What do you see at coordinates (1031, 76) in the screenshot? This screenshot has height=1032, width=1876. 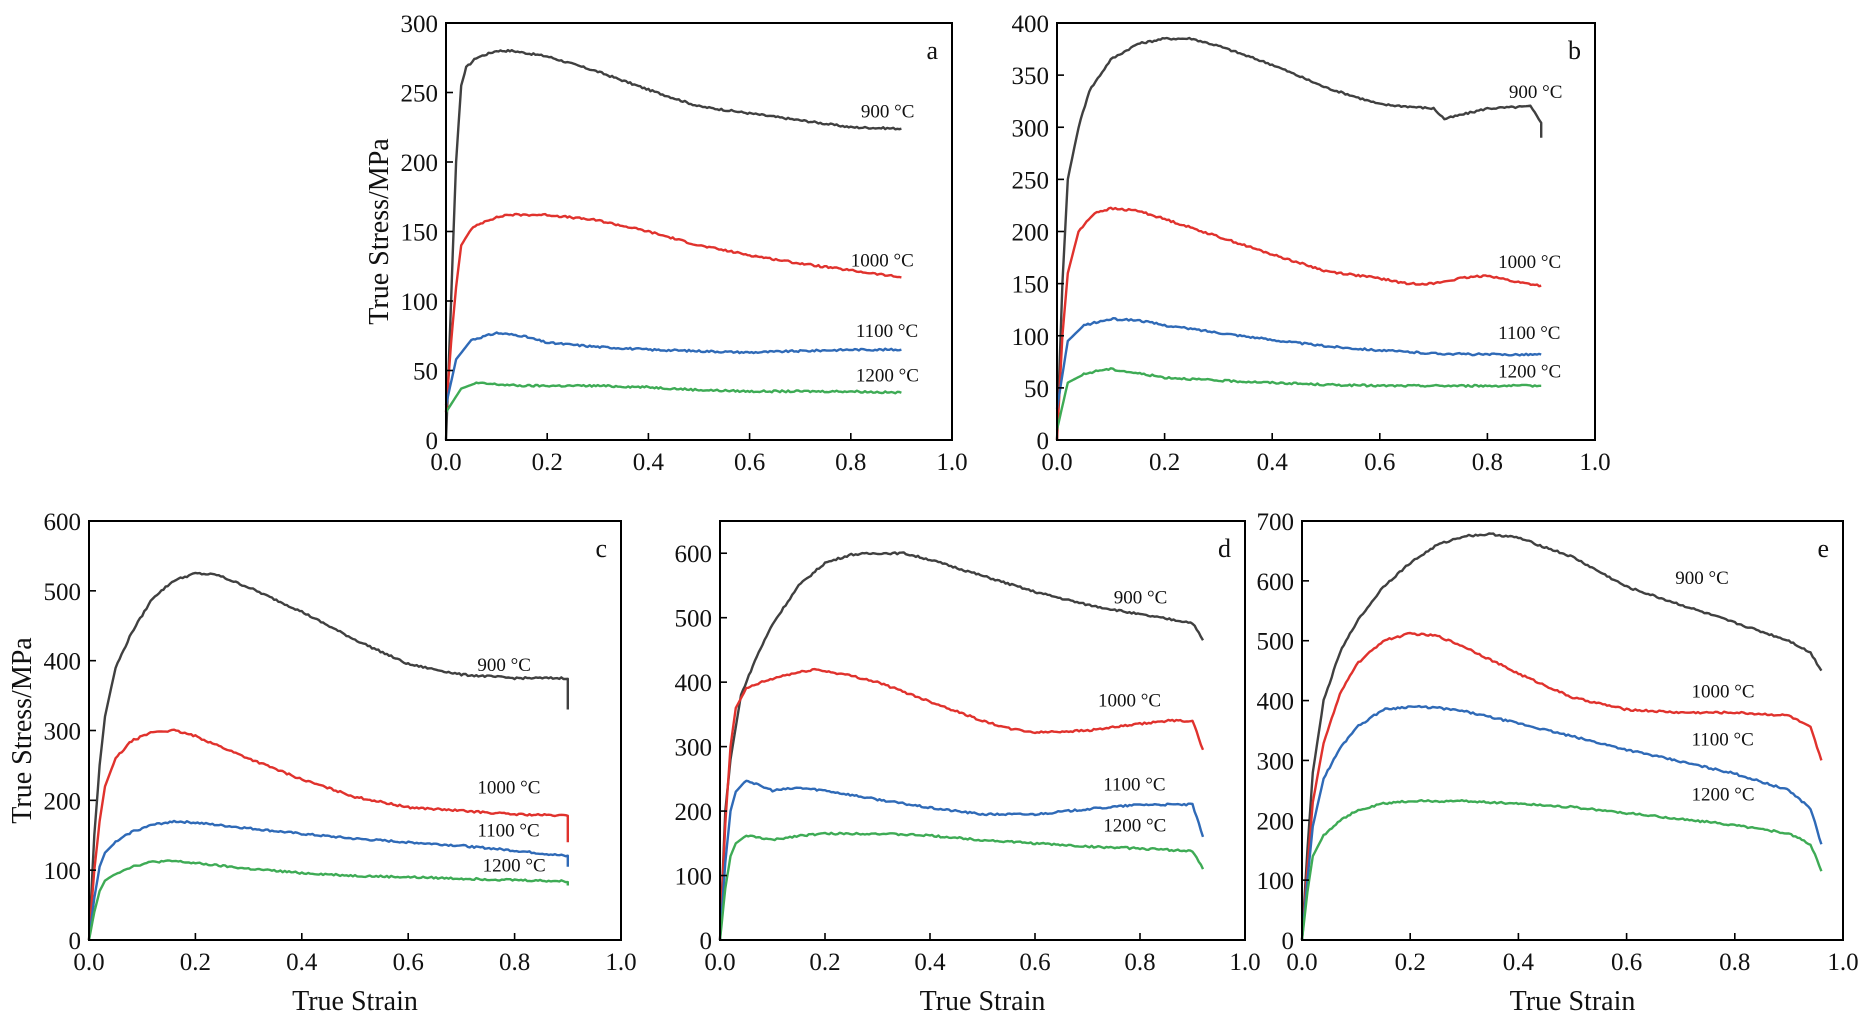 I see `y-tick-label: 350` at bounding box center [1031, 76].